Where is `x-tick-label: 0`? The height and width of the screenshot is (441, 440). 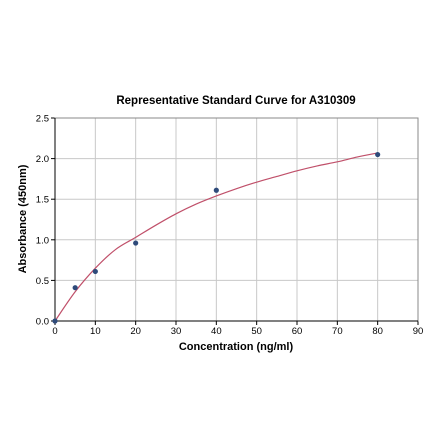 x-tick-label: 0 is located at coordinates (54, 331).